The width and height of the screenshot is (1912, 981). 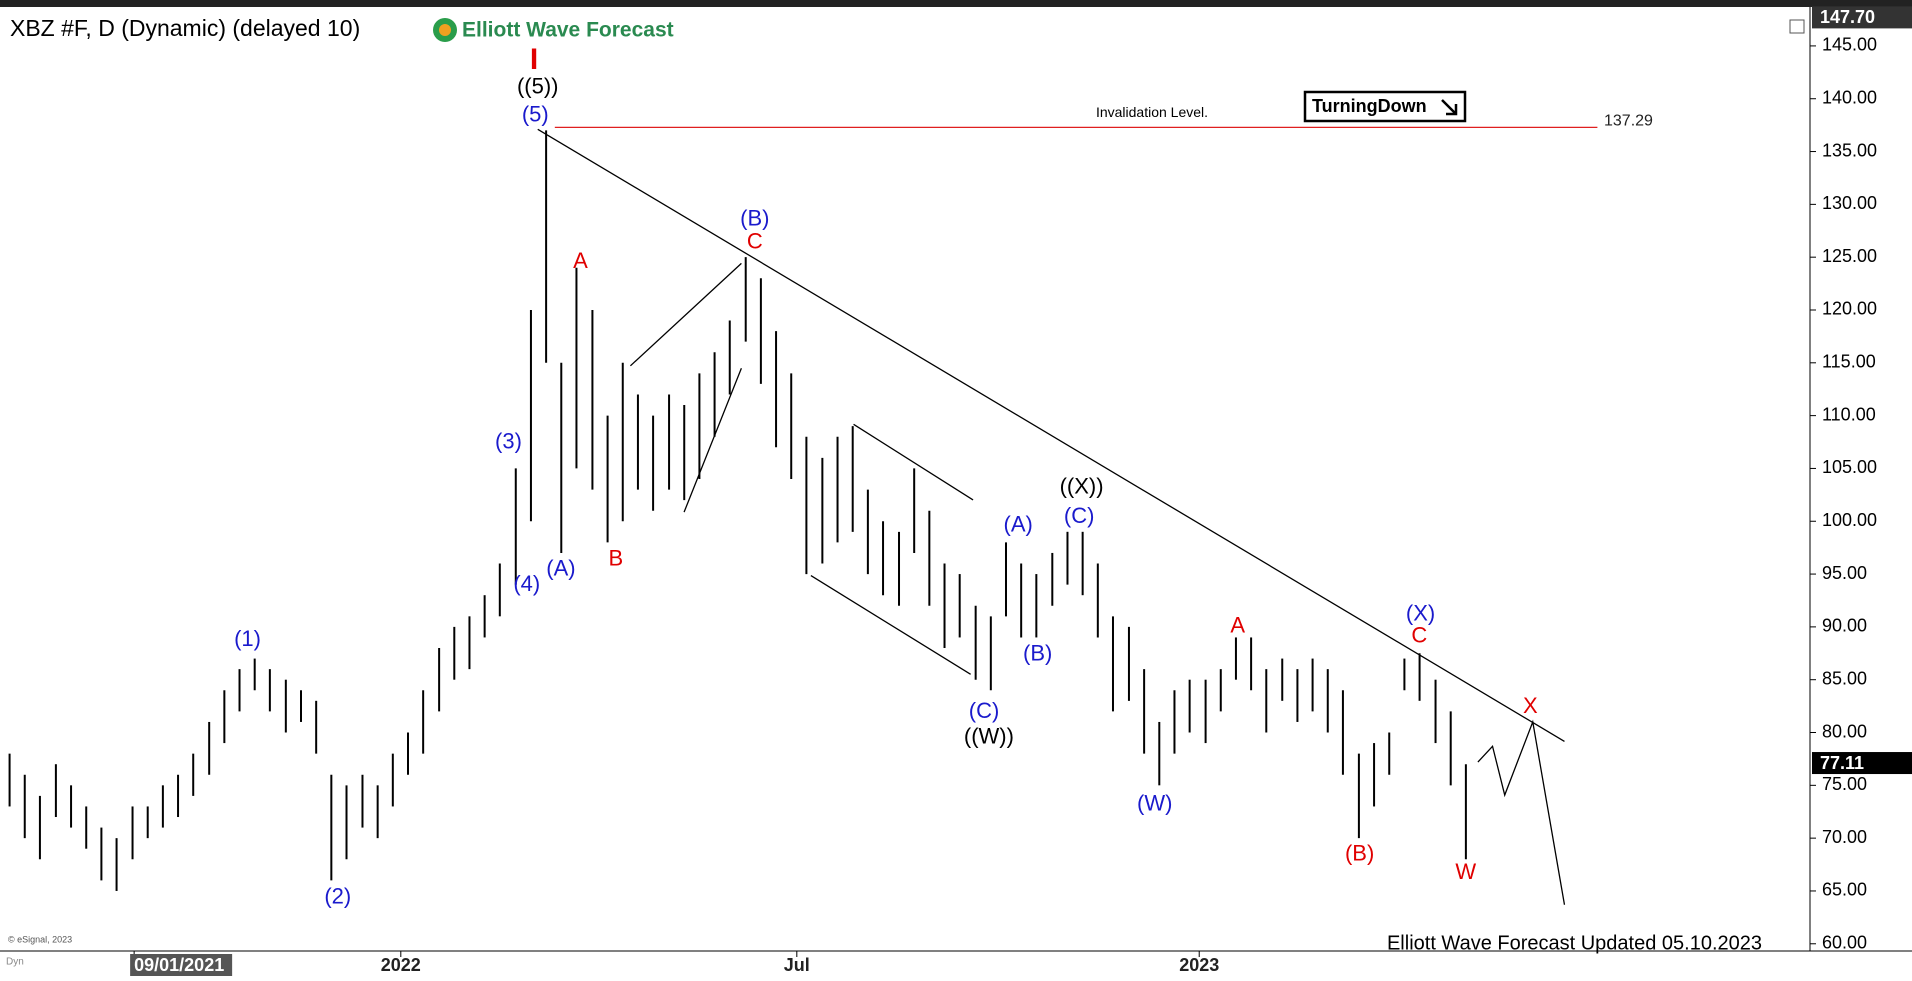 I want to click on mode-label: Dyn, so click(x=15, y=962).